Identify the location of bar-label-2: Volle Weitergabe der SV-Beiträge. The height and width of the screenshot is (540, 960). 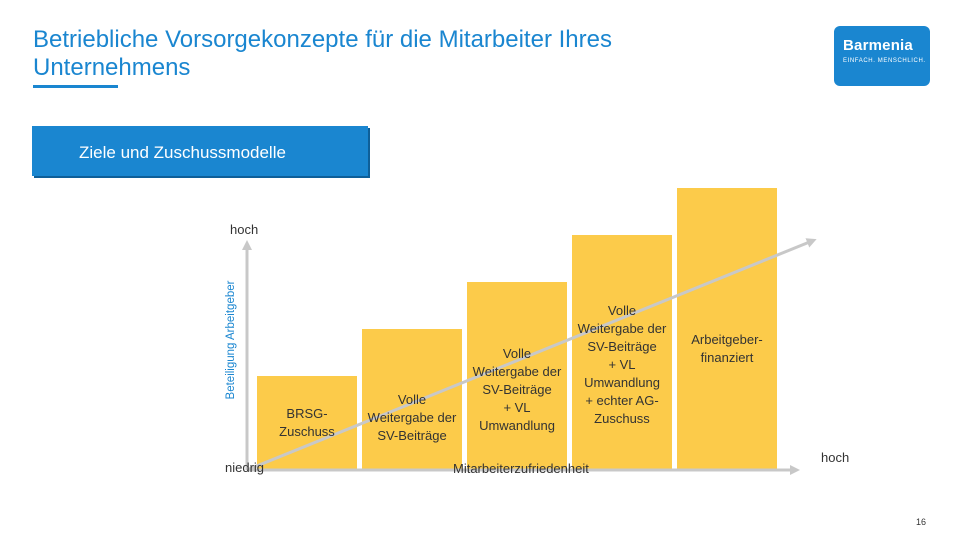
(412, 418).